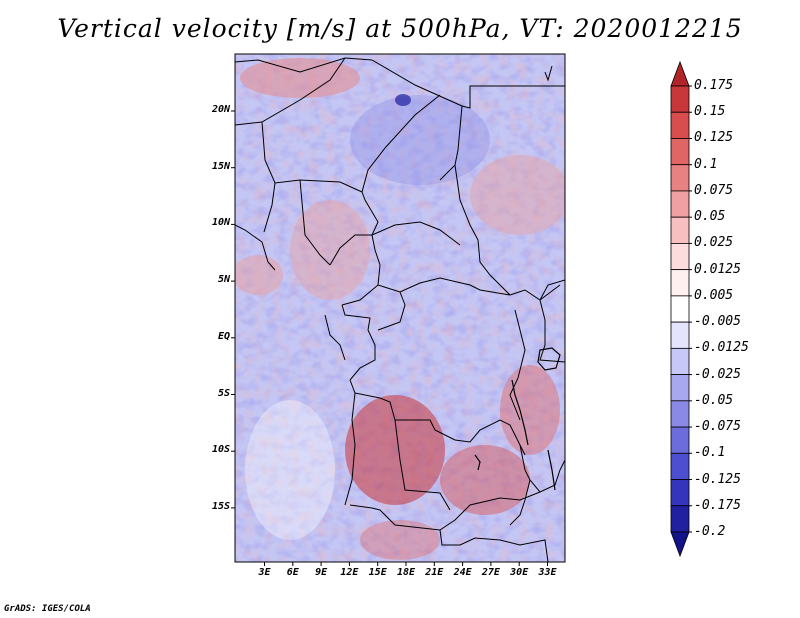 The height and width of the screenshot is (618, 800). I want to click on lat-label: EQ, so click(223, 336).